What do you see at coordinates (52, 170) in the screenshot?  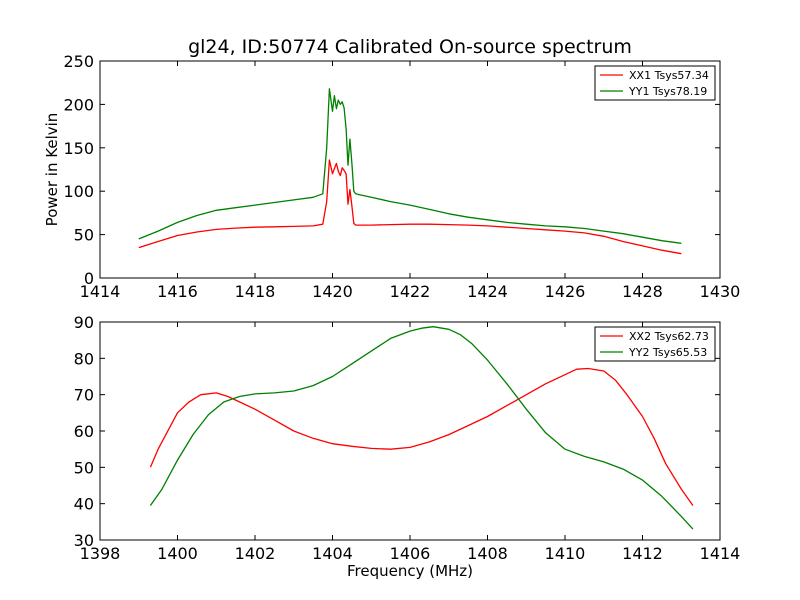 I see `y-axis-label: Power in Kelvin` at bounding box center [52, 170].